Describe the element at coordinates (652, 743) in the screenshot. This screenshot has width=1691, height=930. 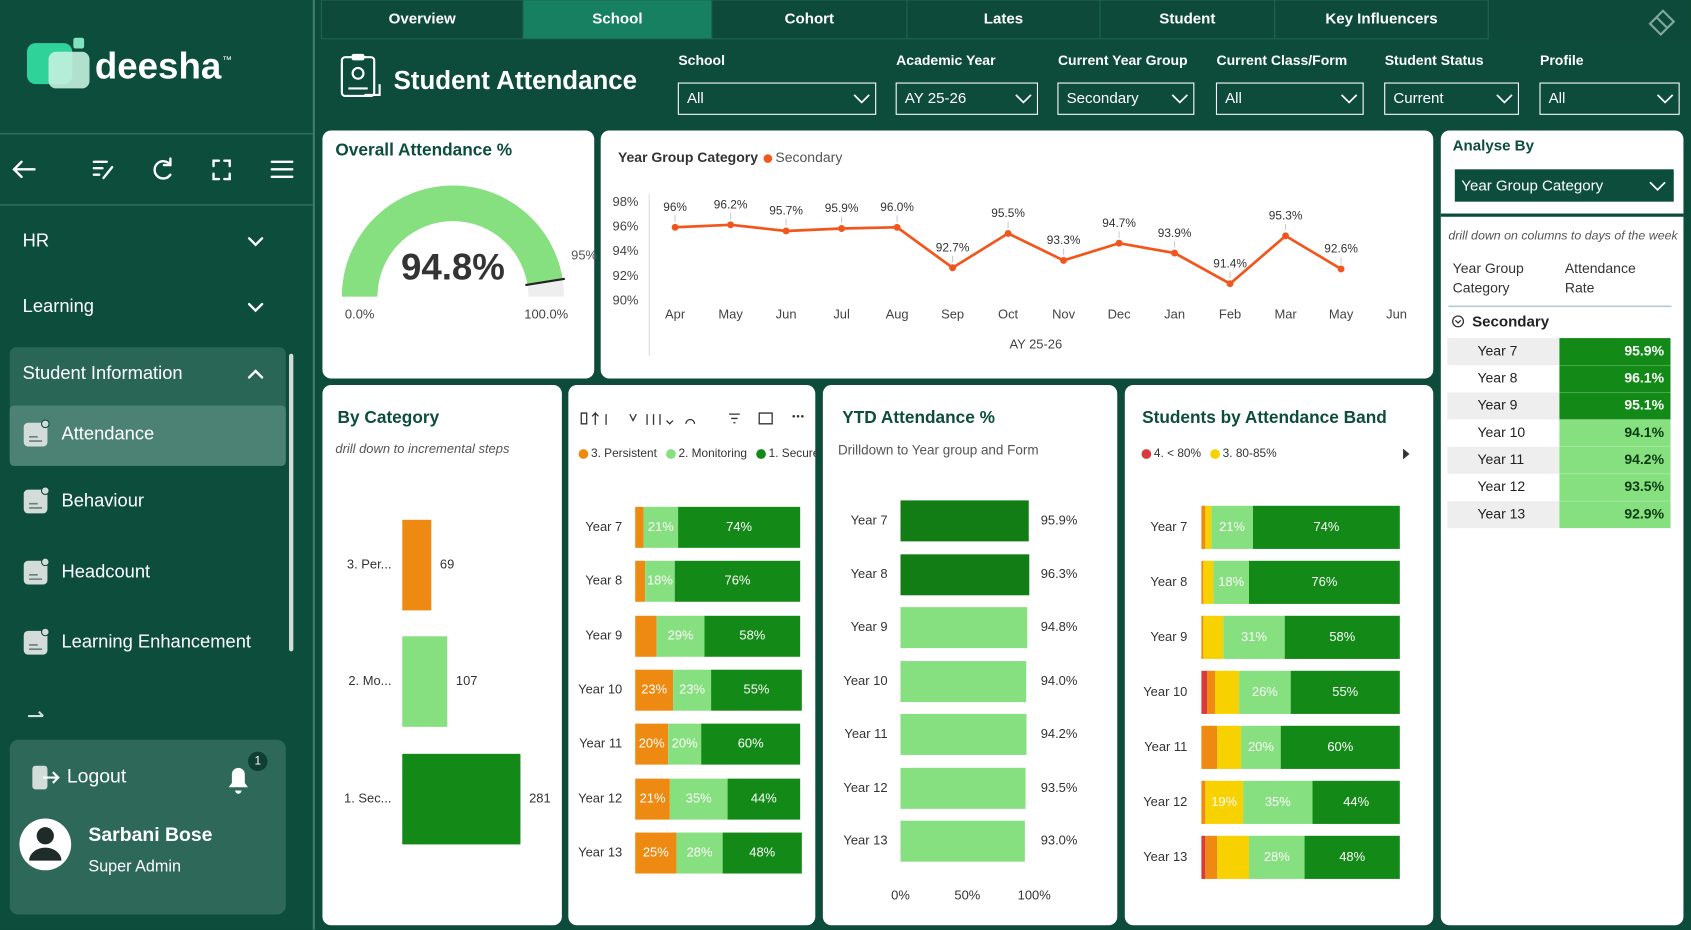
I see `data-label: 20%` at that location.